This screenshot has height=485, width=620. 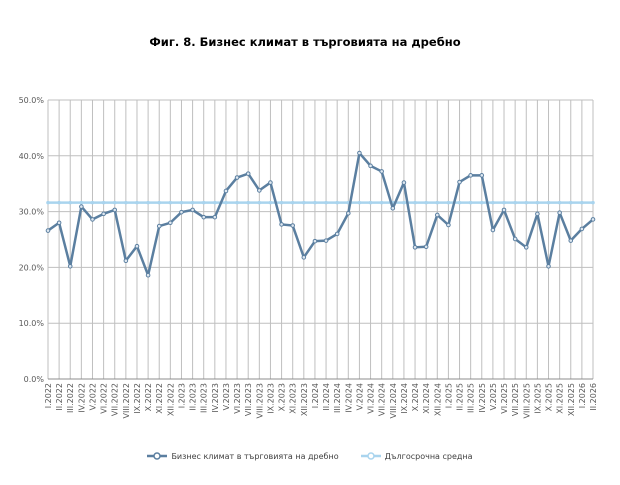 What do you see at coordinates (48, 395) in the screenshot?
I see `x-tick-label: I.2022` at bounding box center [48, 395].